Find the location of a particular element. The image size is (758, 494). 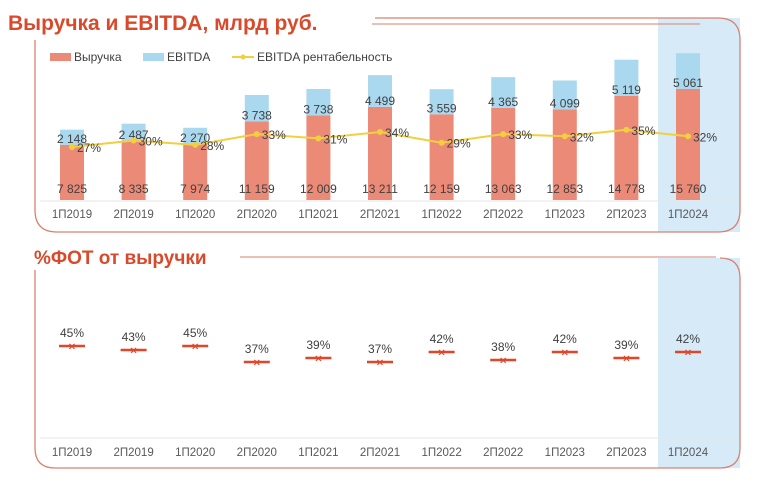

data-label-margin: 28% is located at coordinates (212, 146).